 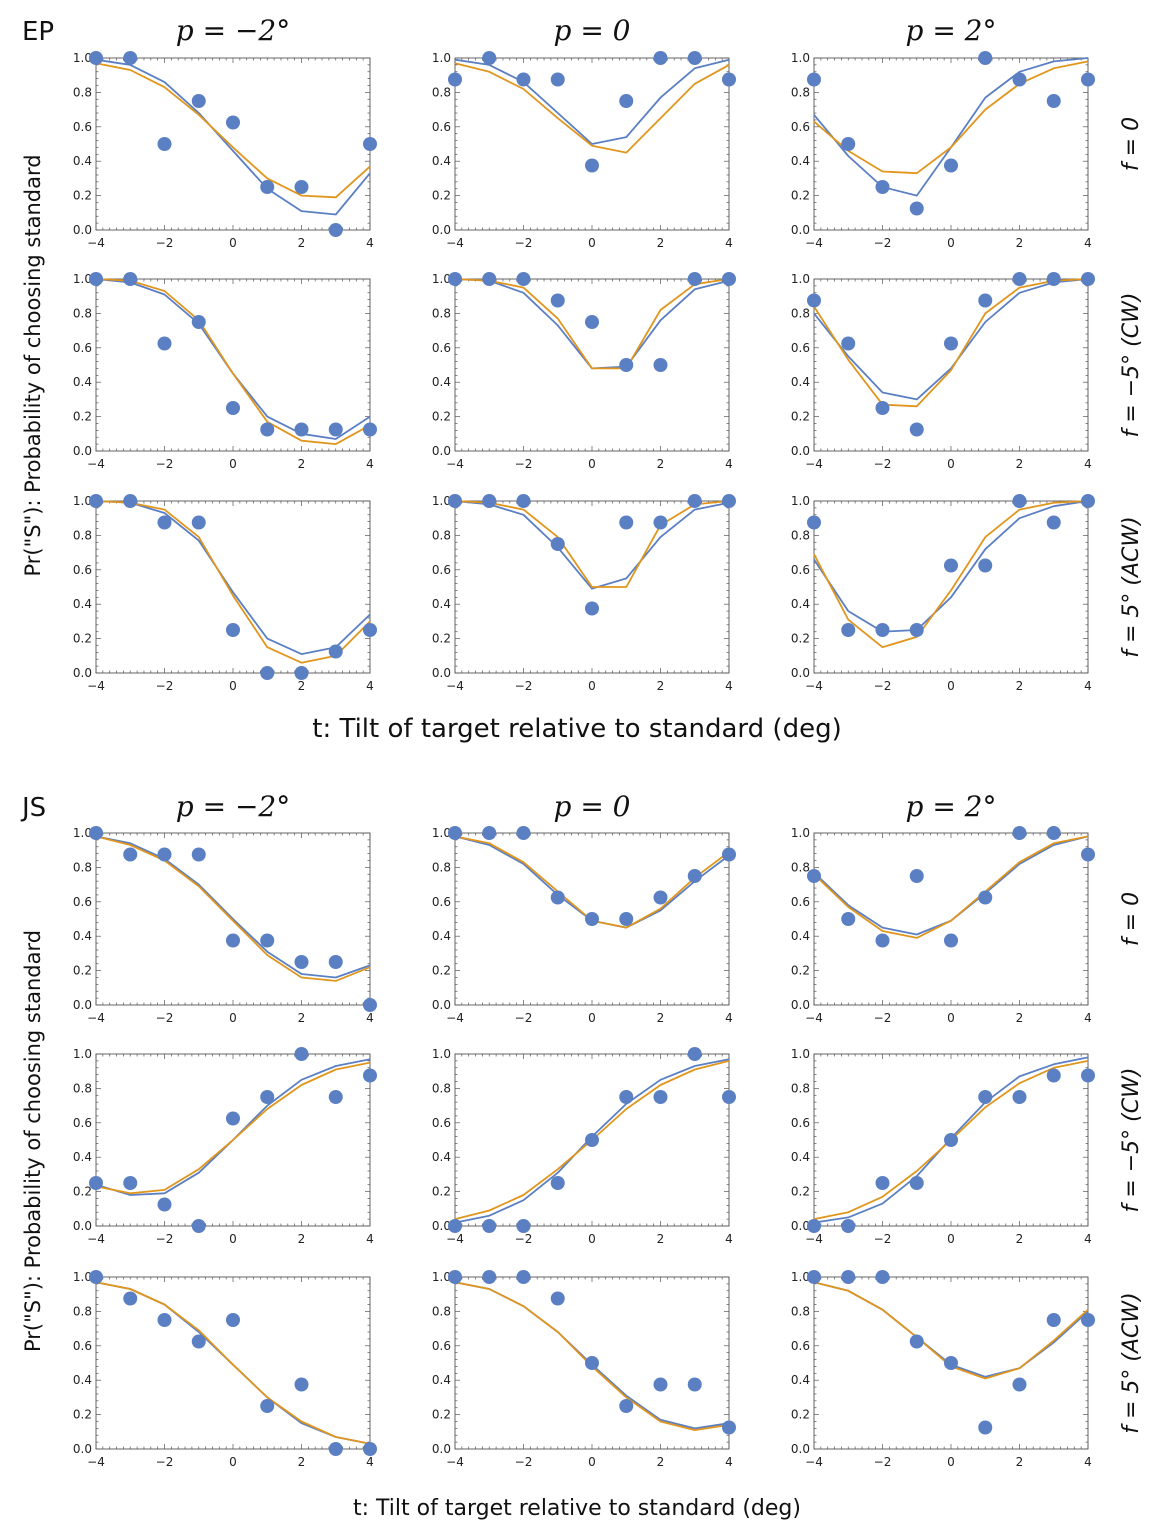 I want to click on row-label: f = 5° (ACW), so click(x=1131, y=1363).